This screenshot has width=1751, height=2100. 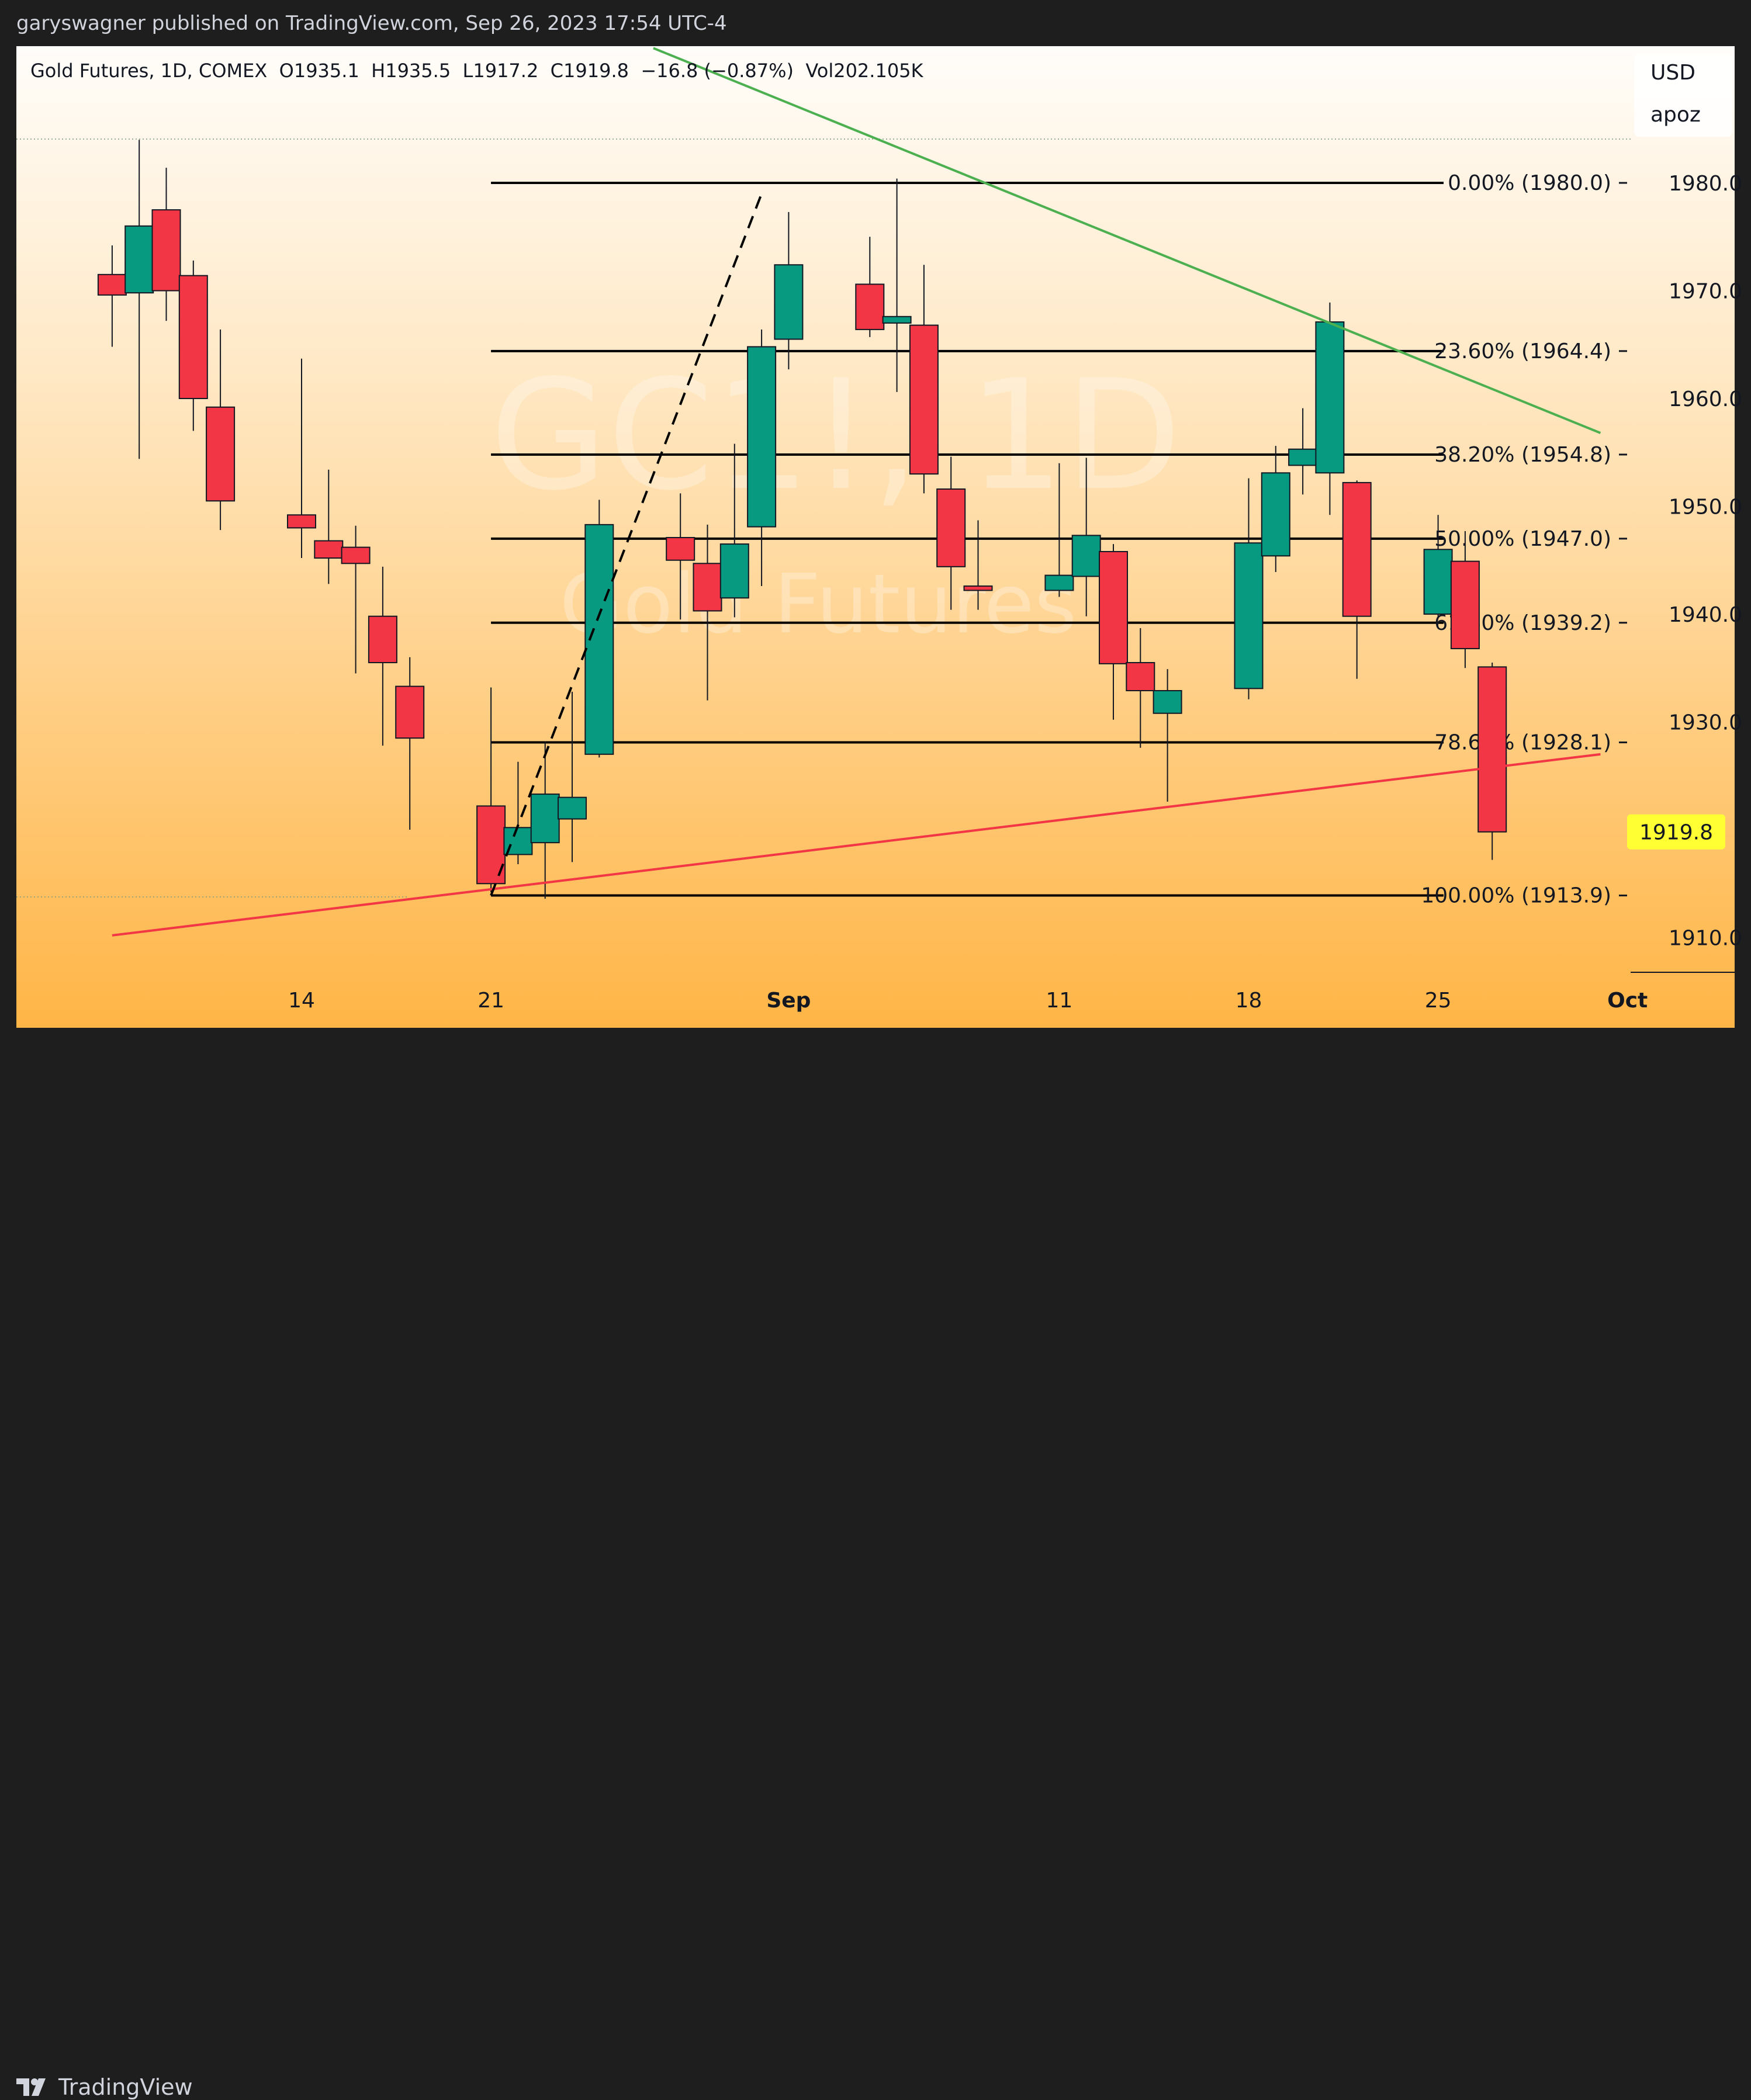 I want to click on y-axis-tick-label: 1970.0, so click(x=1705, y=292).